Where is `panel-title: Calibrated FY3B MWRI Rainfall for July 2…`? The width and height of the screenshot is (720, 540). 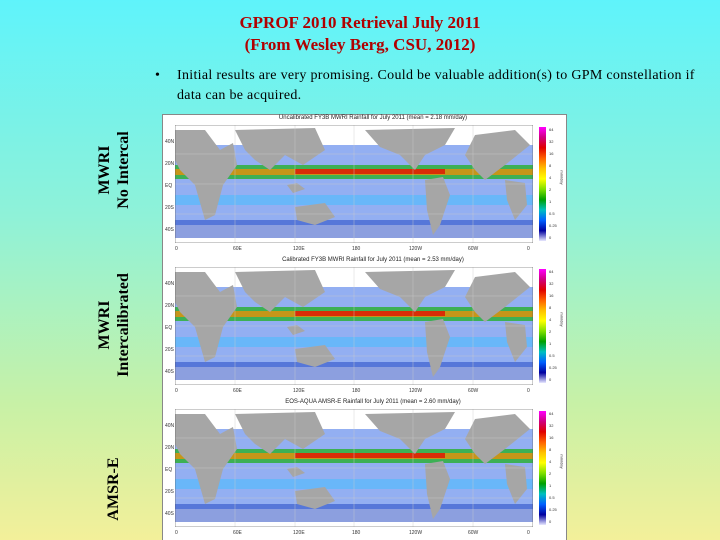 panel-title: Calibrated FY3B MWRI Rainfall for July 2… is located at coordinates (373, 260).